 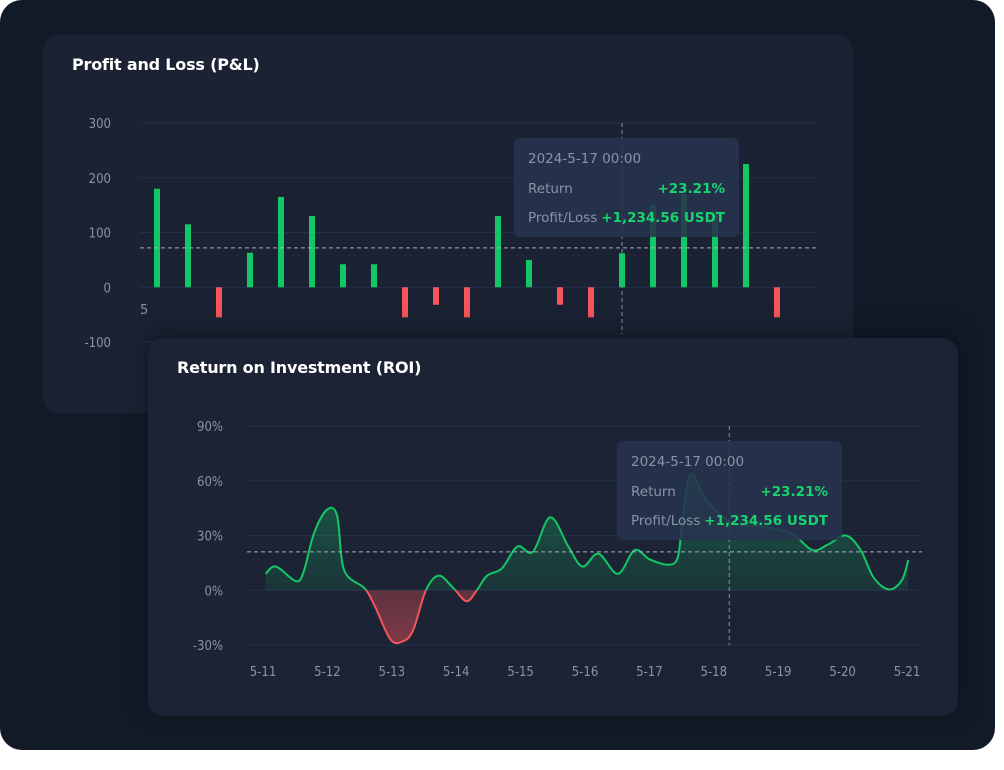 What do you see at coordinates (210, 482) in the screenshot?
I see `y-tick-label: 60%` at bounding box center [210, 482].